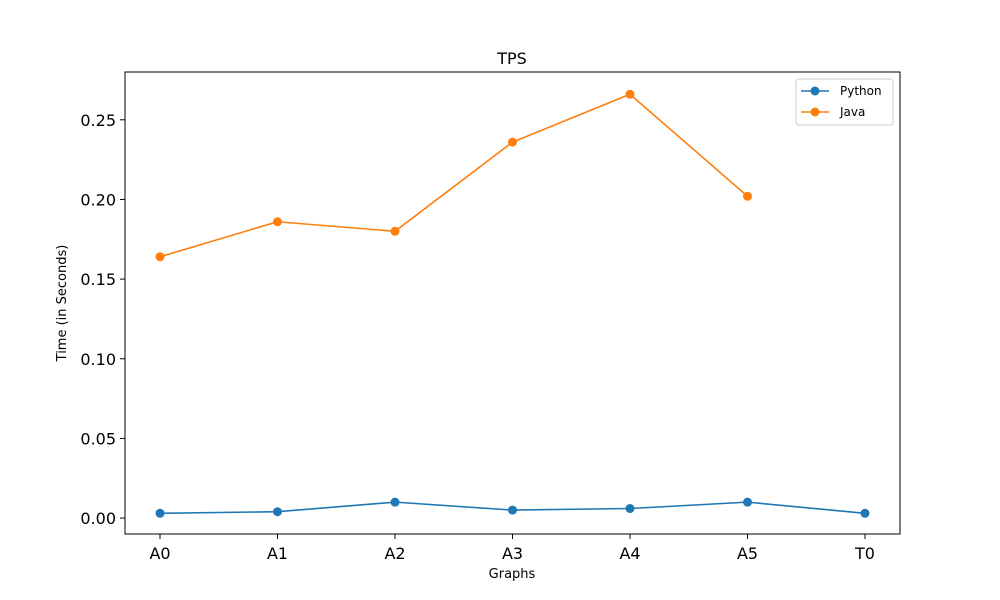 This screenshot has height=600, width=1000. What do you see at coordinates (864, 553) in the screenshot?
I see `x-tick-label: T0` at bounding box center [864, 553].